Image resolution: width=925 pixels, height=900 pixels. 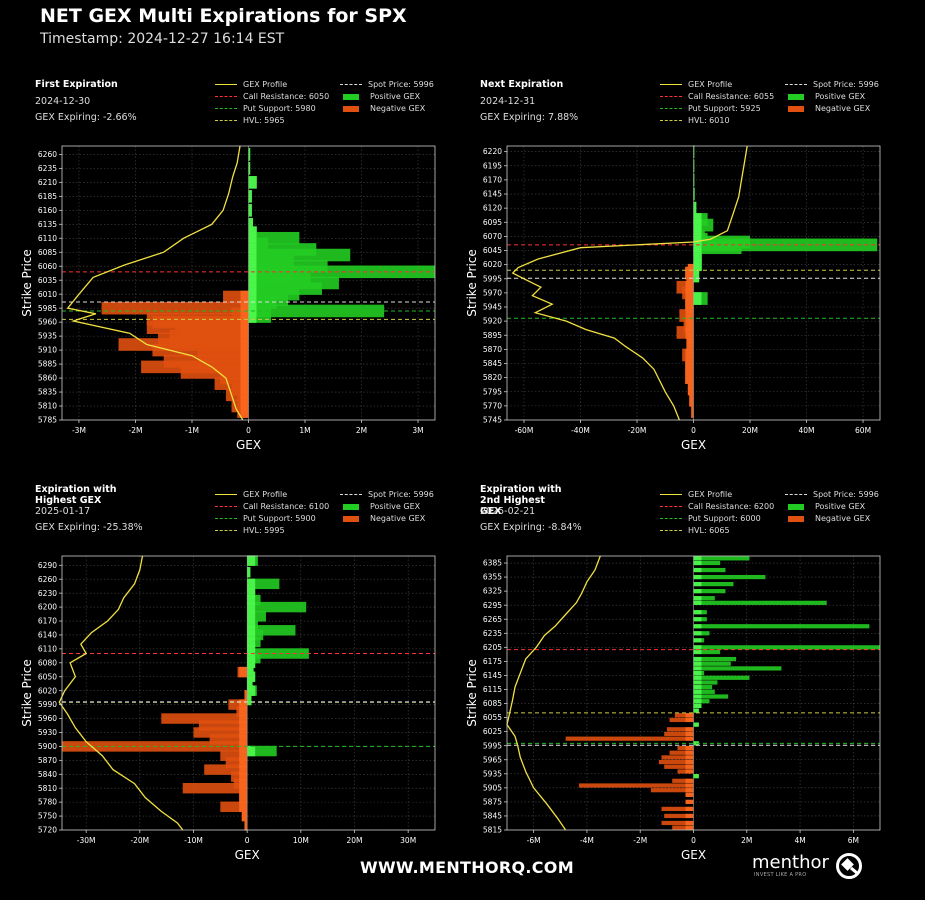 I want to click on y-tick-label: 6060, so click(x=47, y=266).